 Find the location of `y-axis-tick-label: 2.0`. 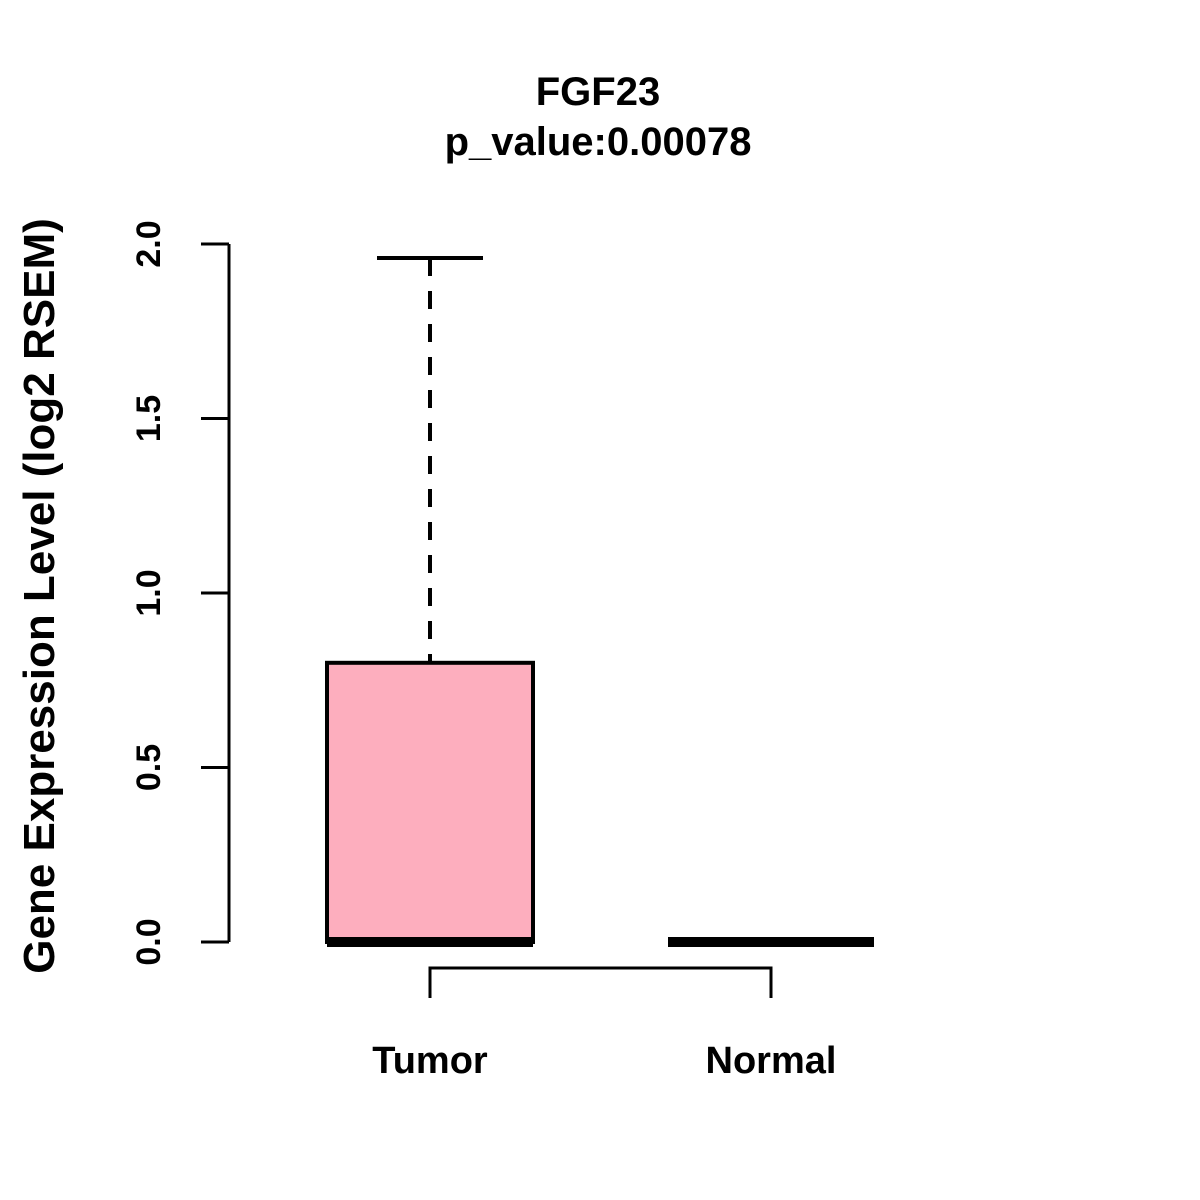

y-axis-tick-label: 2.0 is located at coordinates (149, 243).